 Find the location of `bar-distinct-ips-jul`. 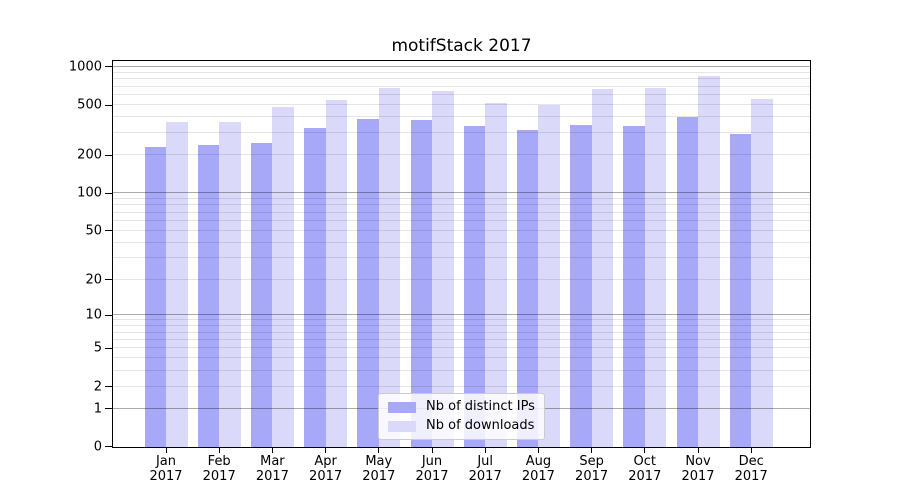

bar-distinct-ips-jul is located at coordinates (474, 286).